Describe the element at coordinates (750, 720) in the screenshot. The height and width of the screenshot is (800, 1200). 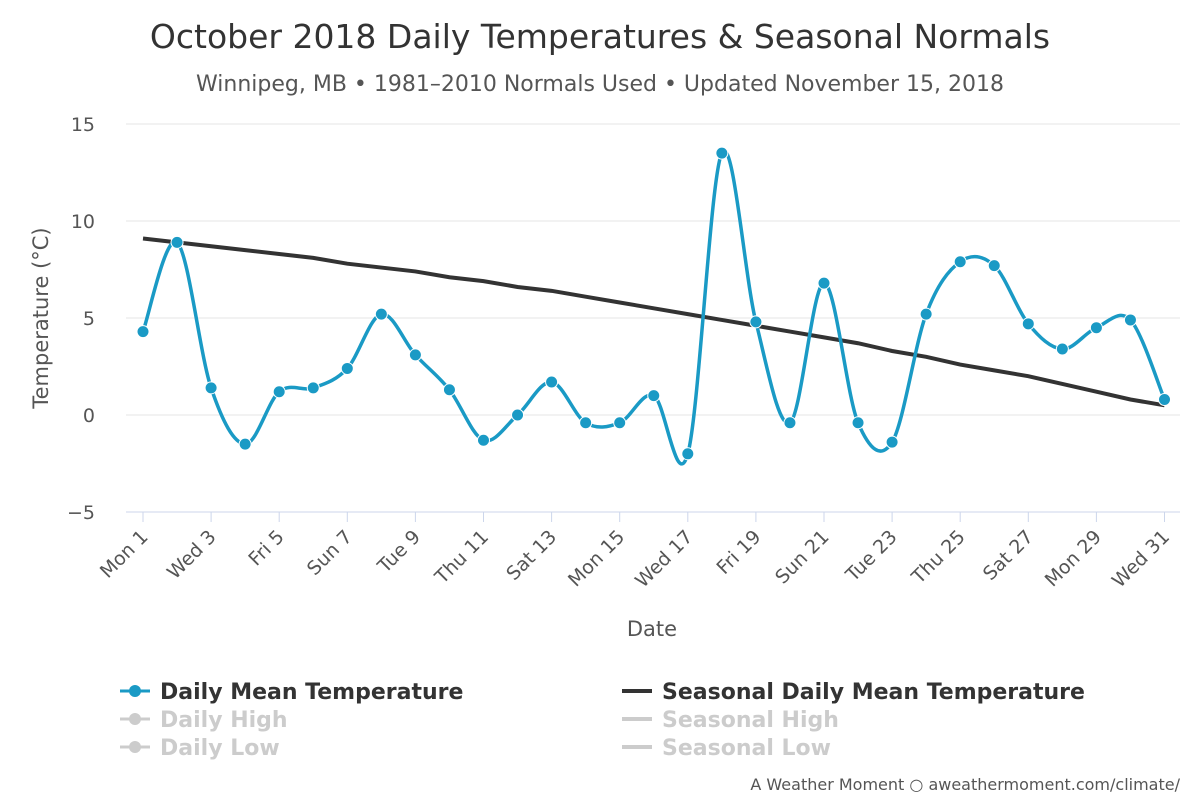
I see `legend-label: Seasonal High` at that location.